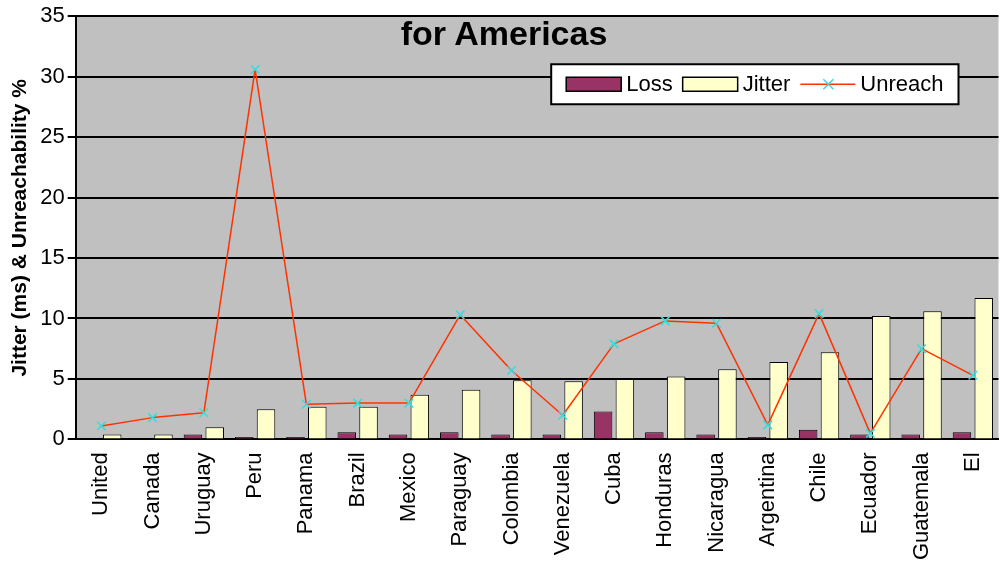 The image size is (1006, 567). What do you see at coordinates (58, 377) in the screenshot?
I see `y-tick-label: 5` at bounding box center [58, 377].